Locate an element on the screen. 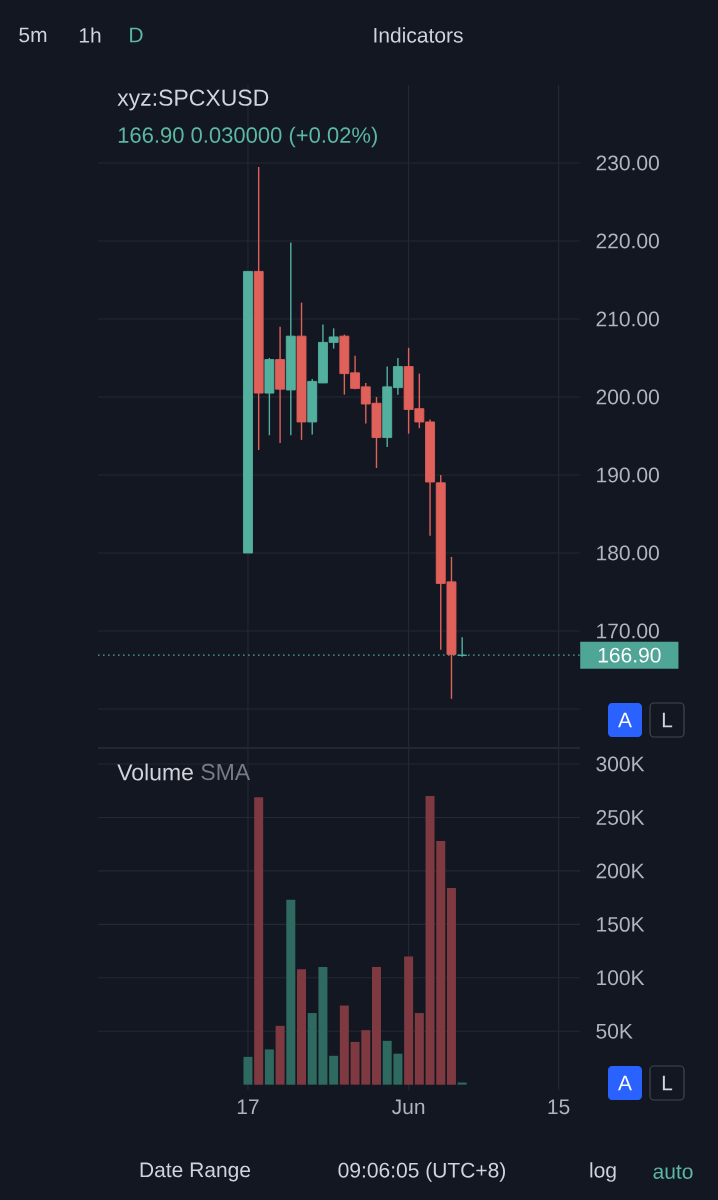 The height and width of the screenshot is (1200, 718). x-tick-label: 15 is located at coordinates (559, 1107).